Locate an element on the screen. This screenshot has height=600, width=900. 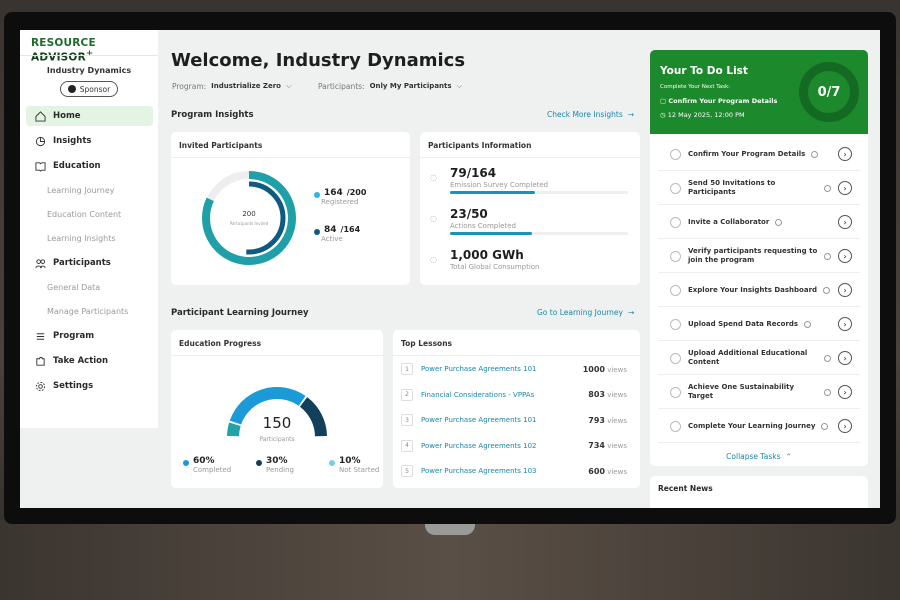
section-title: Participant Learning Journey is located at coordinates (240, 313).